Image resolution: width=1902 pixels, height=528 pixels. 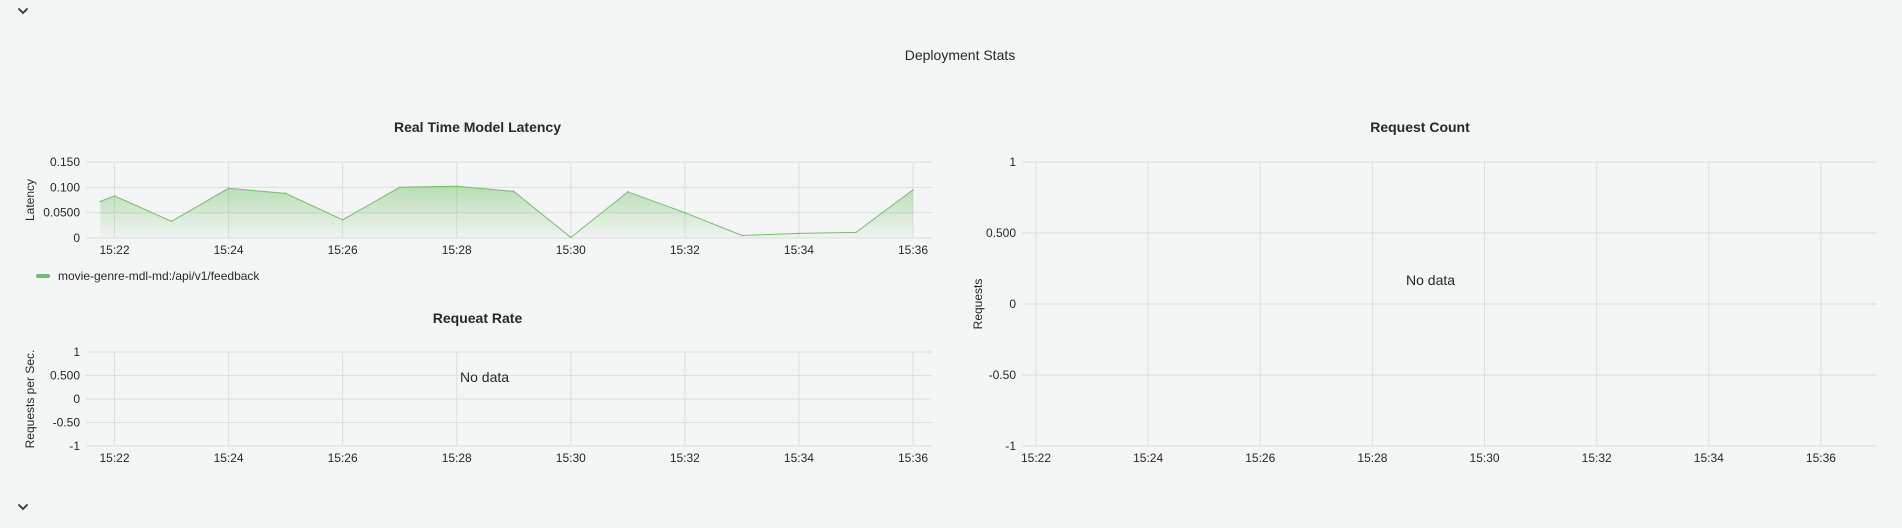 I want to click on y-axis-label: Requests, so click(x=978, y=304).